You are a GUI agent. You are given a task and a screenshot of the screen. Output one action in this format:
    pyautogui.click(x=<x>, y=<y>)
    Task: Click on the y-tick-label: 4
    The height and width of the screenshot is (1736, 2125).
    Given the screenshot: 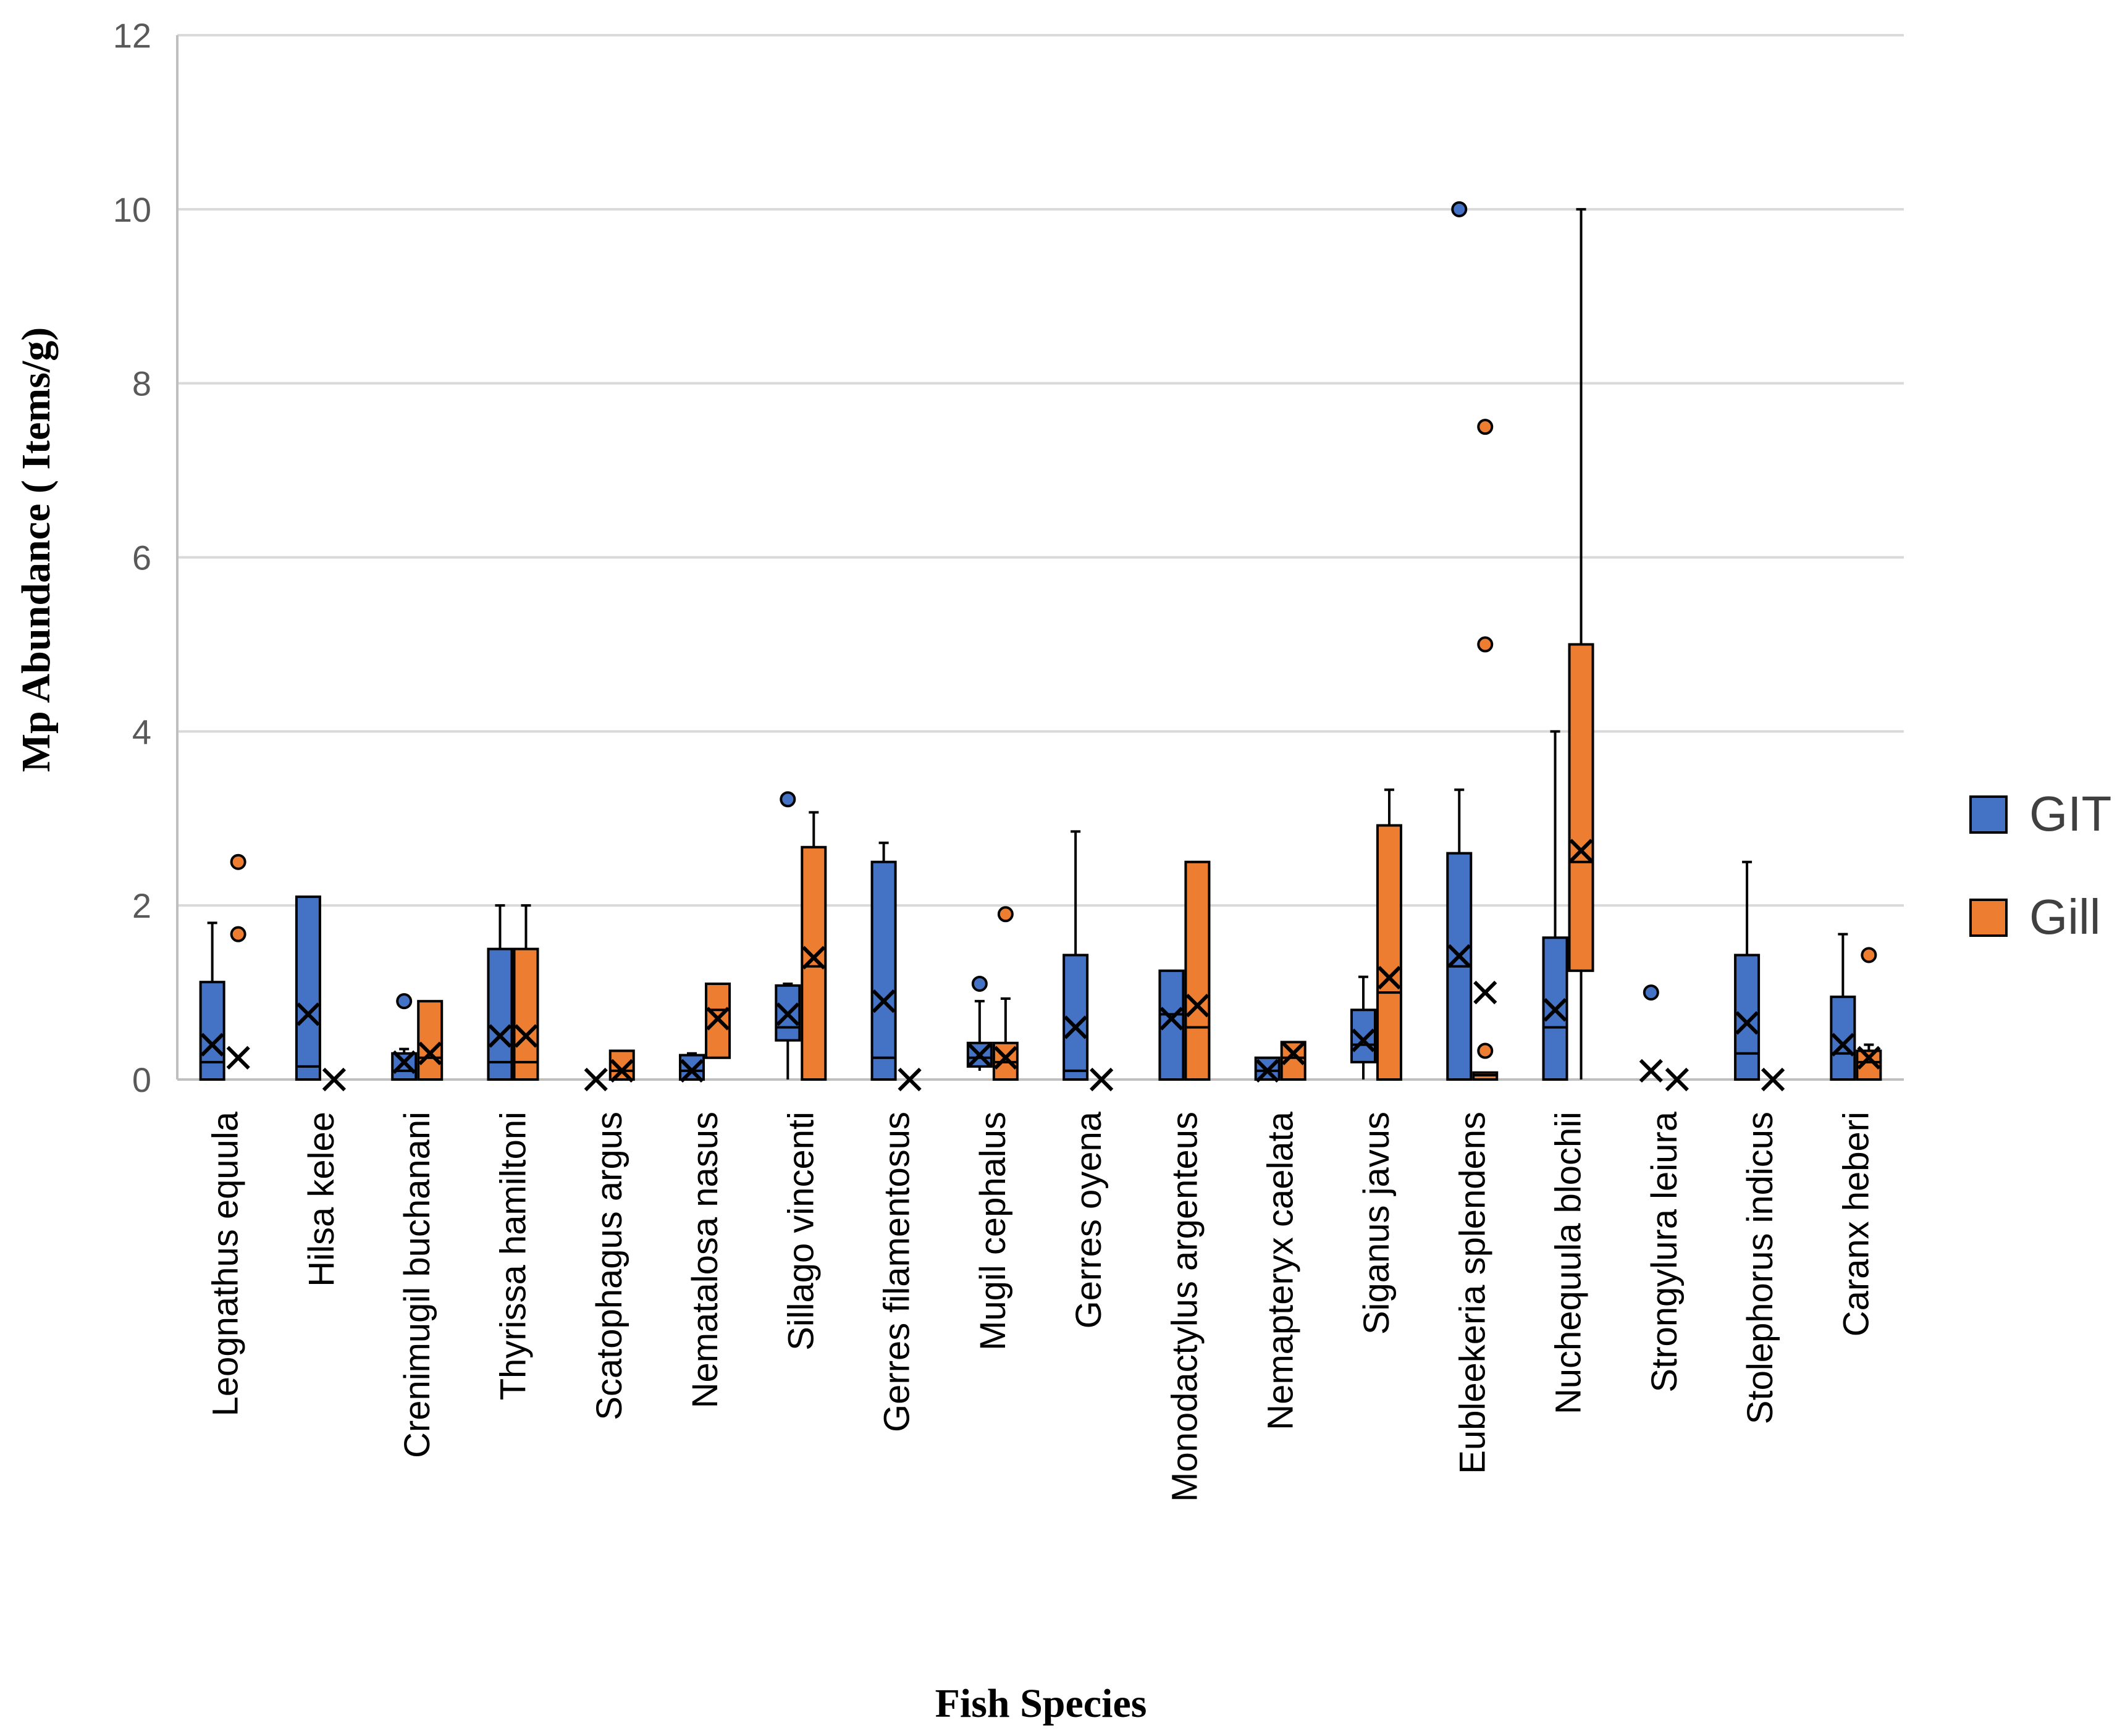 What is the action you would take?
    pyautogui.click(x=141, y=731)
    